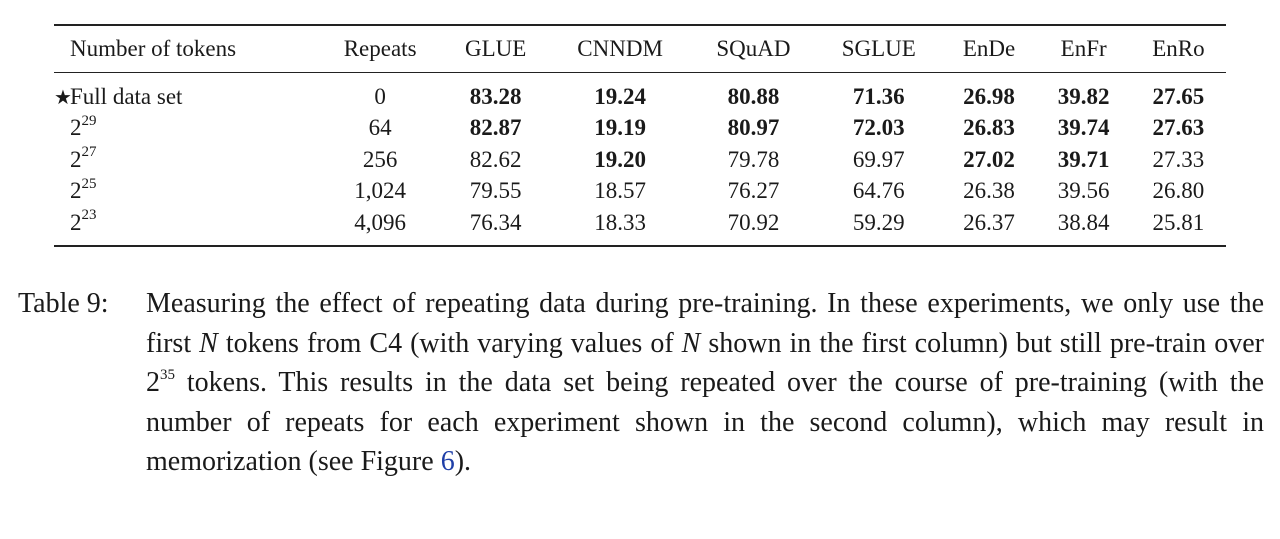 This screenshot has width=1280, height=539. Describe the element at coordinates (620, 159) in the screenshot. I see `score-cell: 19.20` at that location.